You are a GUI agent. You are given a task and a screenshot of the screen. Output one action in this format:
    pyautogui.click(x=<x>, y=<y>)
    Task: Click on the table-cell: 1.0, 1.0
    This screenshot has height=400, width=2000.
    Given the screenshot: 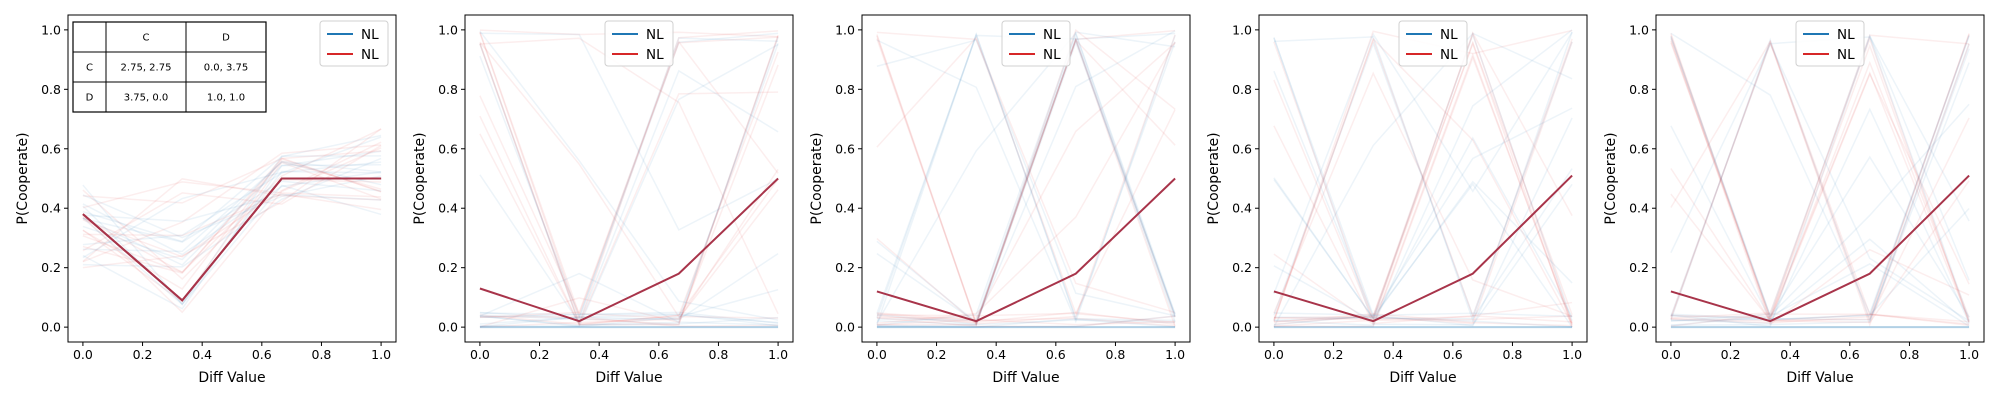 What is the action you would take?
    pyautogui.click(x=226, y=98)
    